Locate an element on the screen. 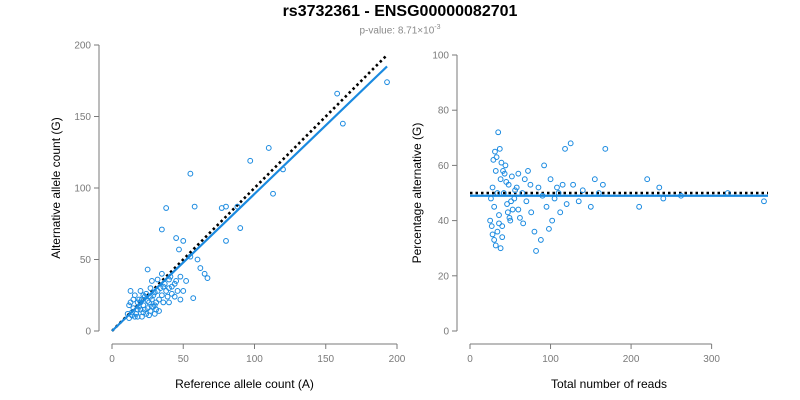 This screenshot has height=400, width=800. y-tick-label: 200 is located at coordinates (82, 46).